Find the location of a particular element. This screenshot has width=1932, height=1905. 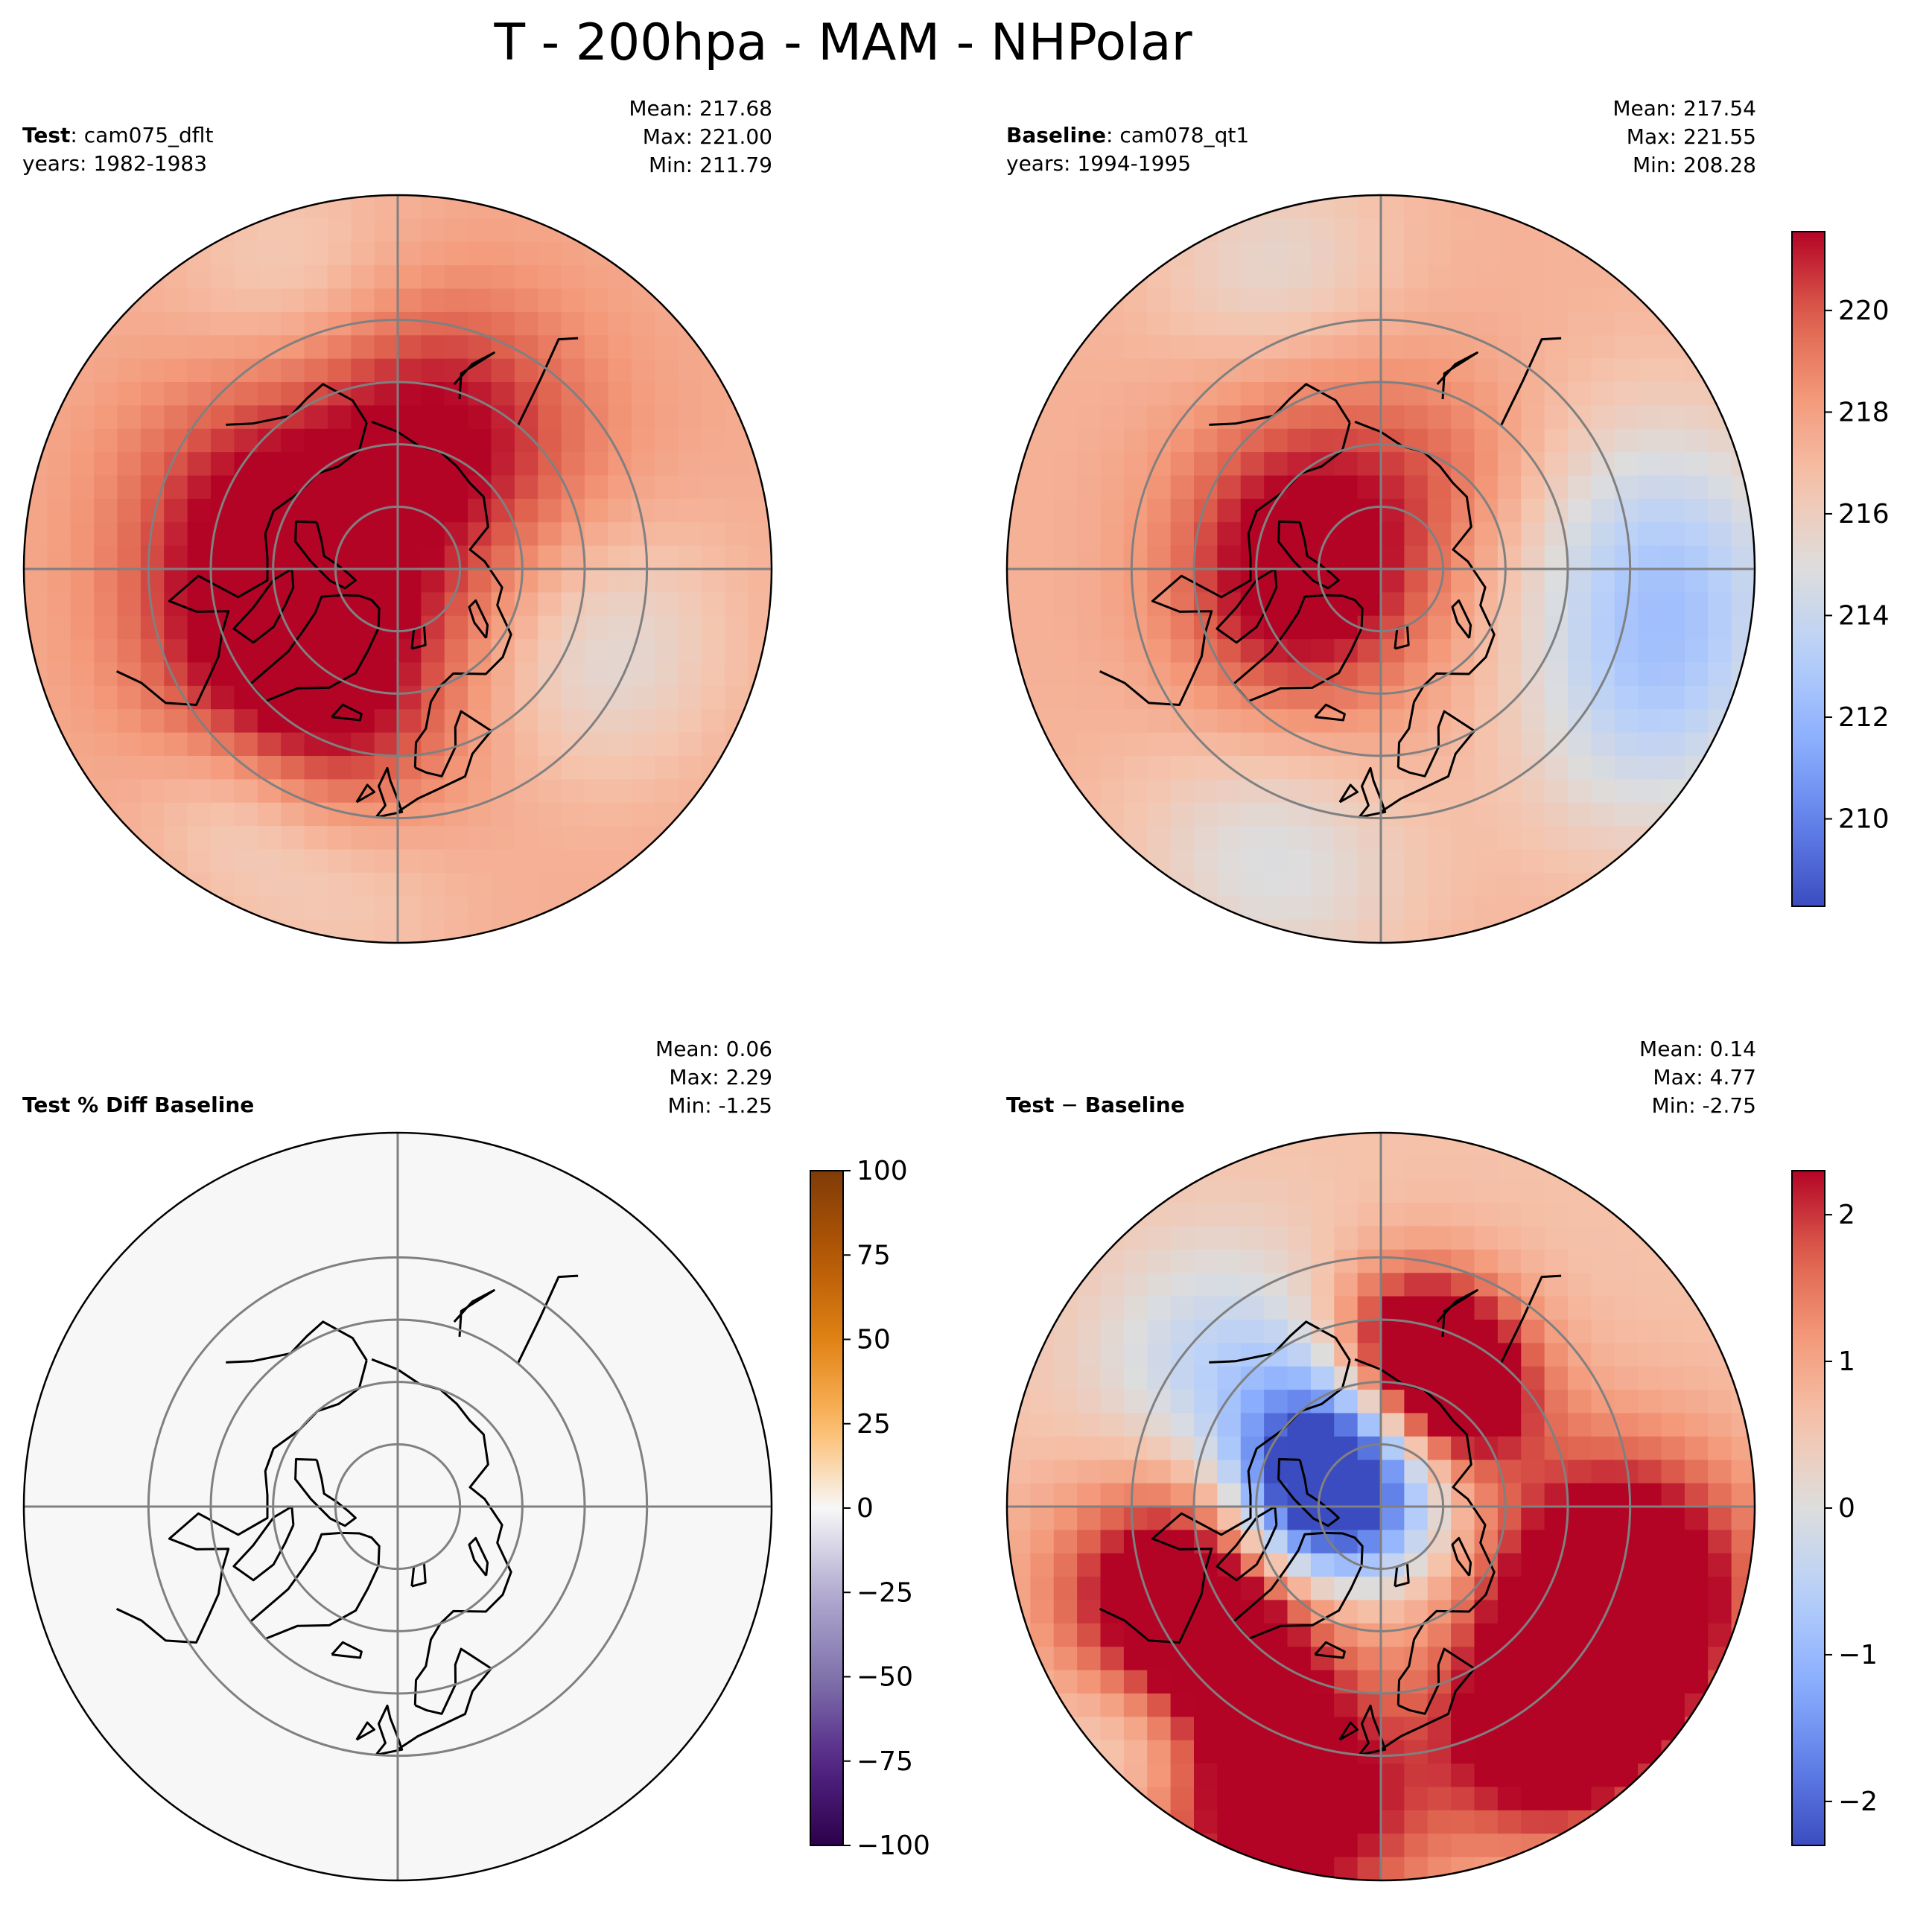

coastline is located at coordinates (441, 594).